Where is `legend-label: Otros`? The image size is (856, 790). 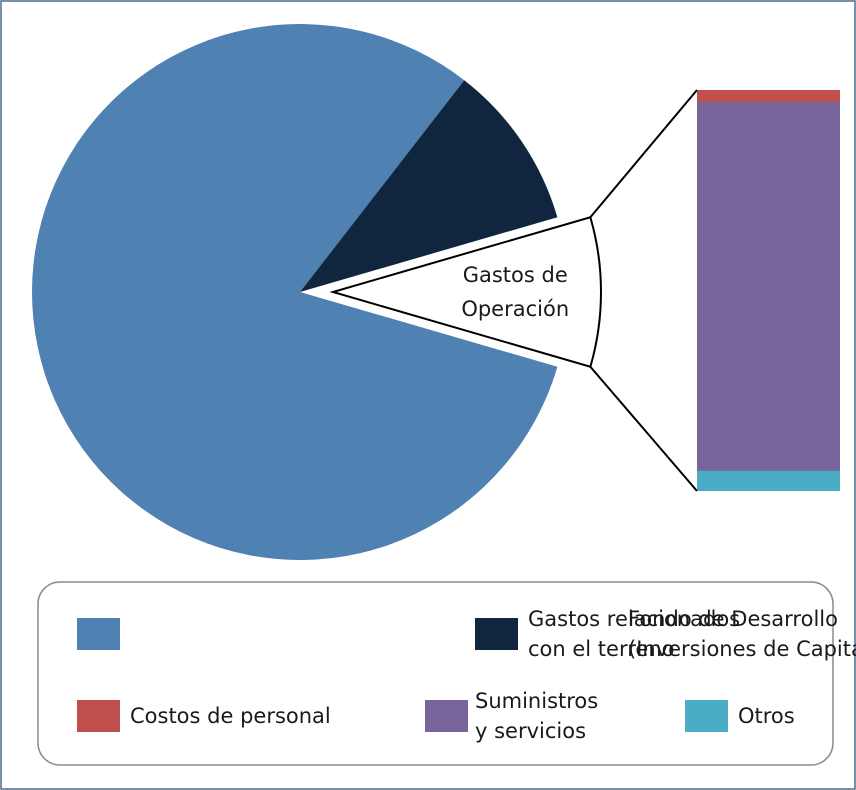 legend-label: Otros is located at coordinates (766, 716).